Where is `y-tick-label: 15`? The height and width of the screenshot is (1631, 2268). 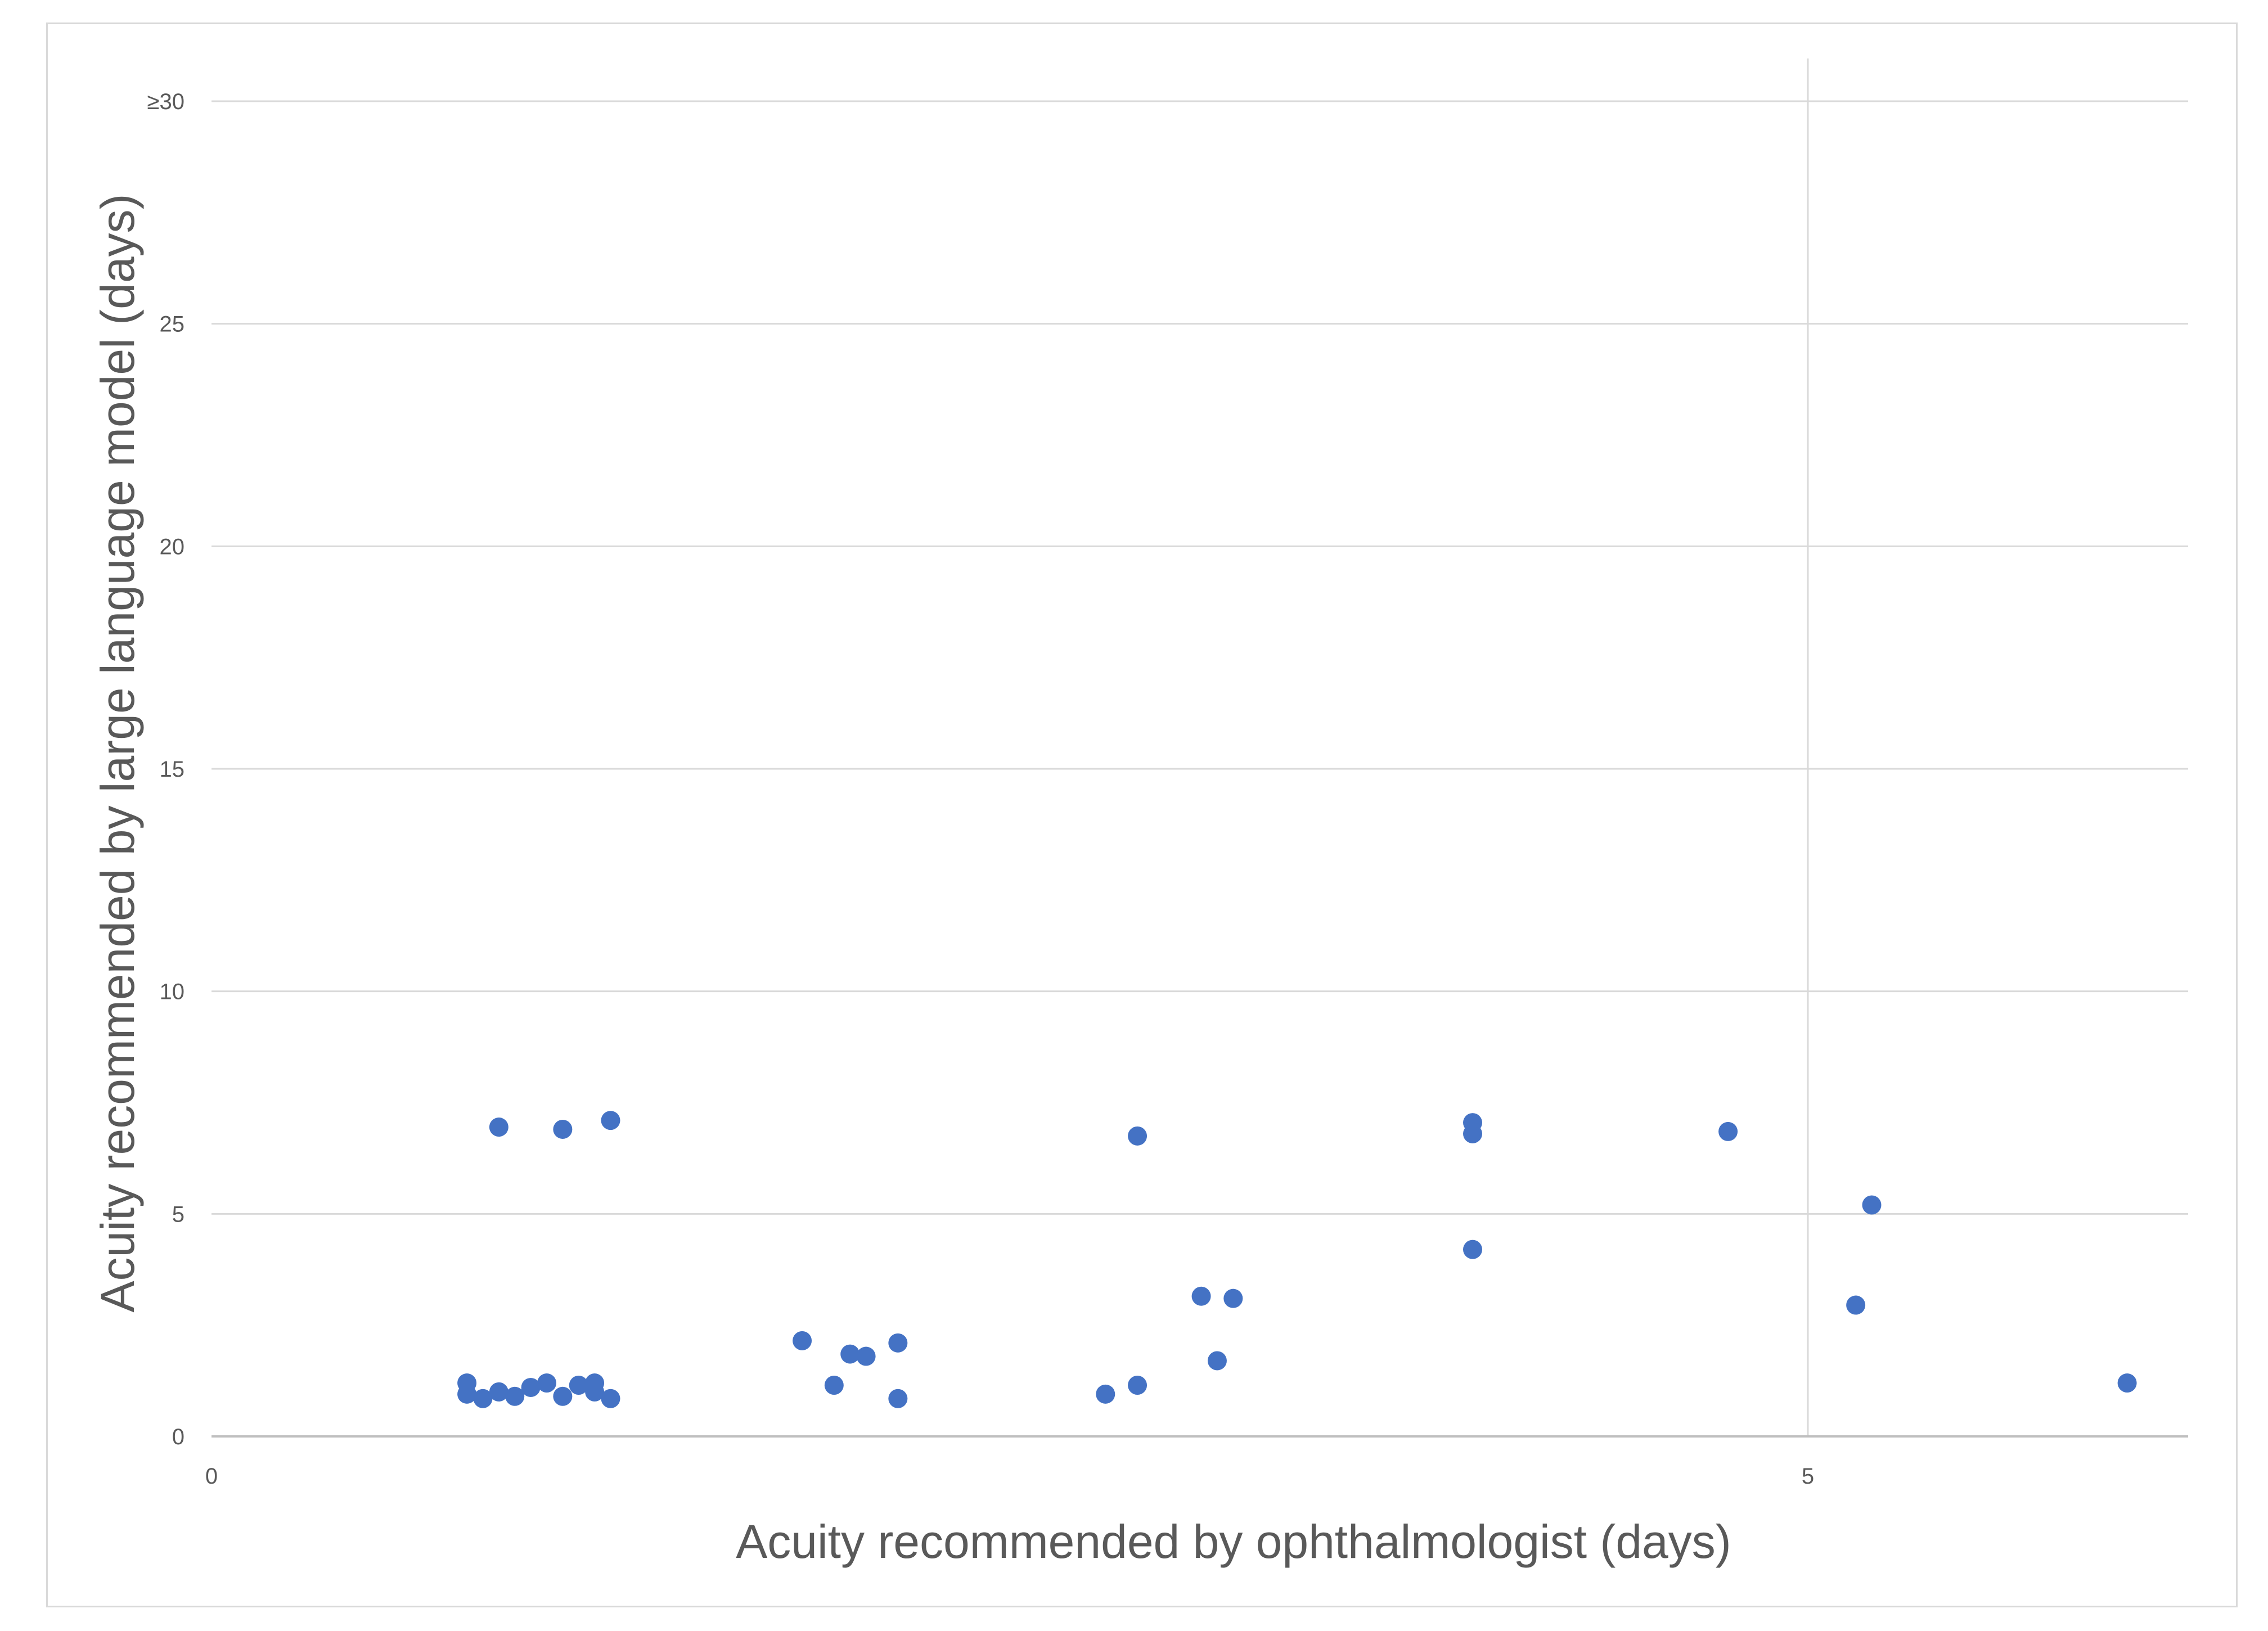
y-tick-label: 15 is located at coordinates (172, 769).